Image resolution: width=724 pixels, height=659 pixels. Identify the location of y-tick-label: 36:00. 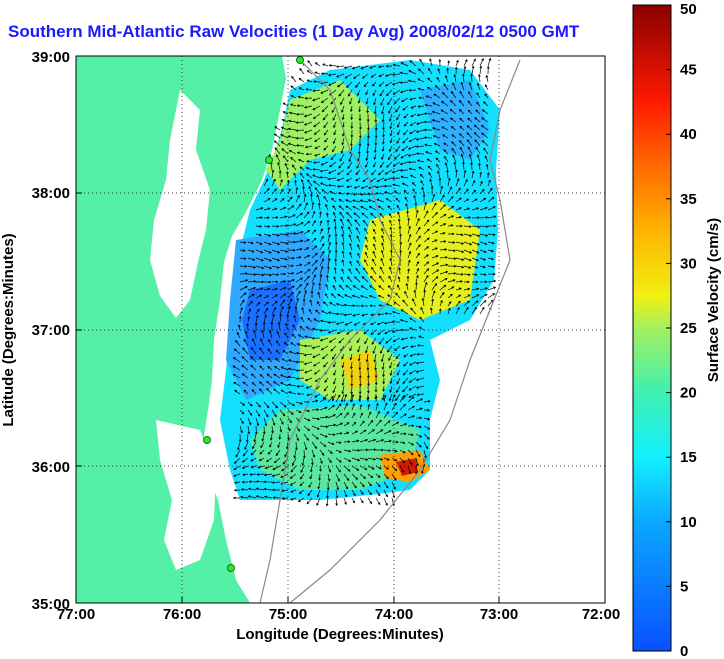
(51, 467).